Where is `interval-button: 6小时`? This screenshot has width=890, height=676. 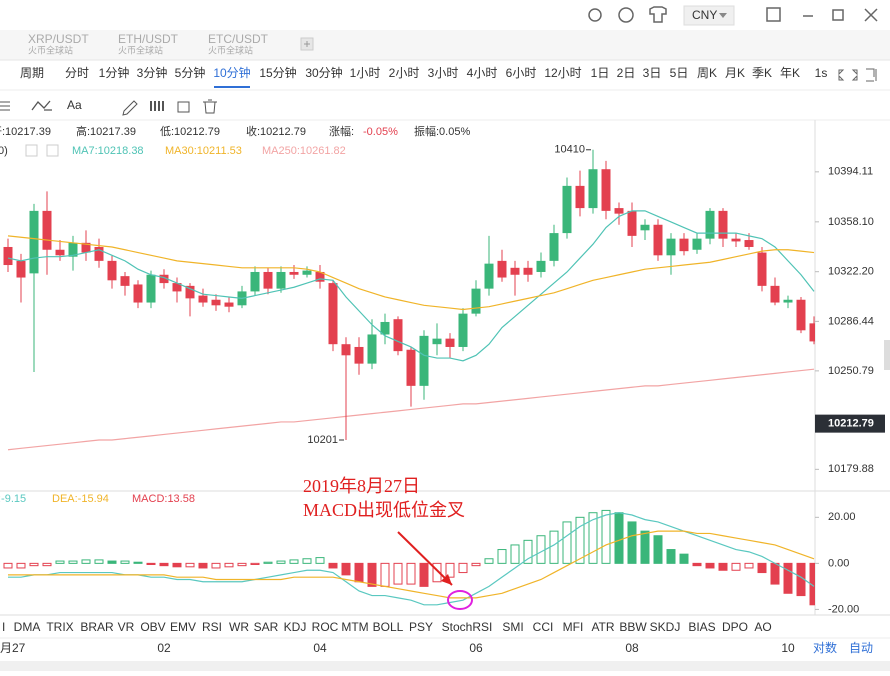
interval-button: 6小时 is located at coordinates (521, 73).